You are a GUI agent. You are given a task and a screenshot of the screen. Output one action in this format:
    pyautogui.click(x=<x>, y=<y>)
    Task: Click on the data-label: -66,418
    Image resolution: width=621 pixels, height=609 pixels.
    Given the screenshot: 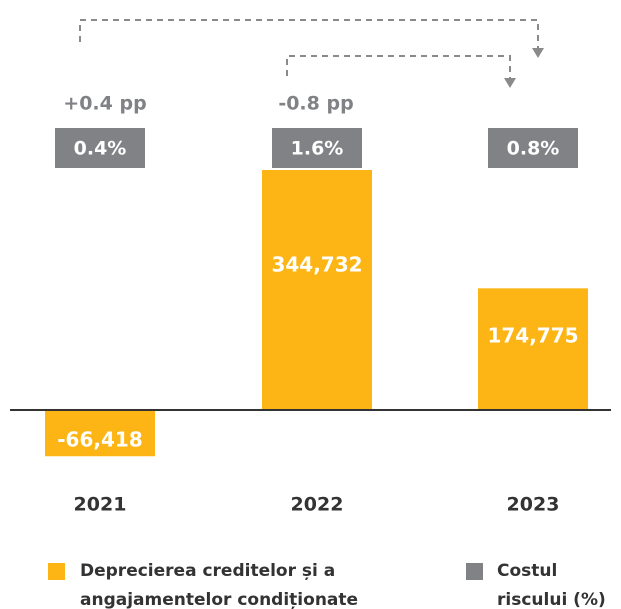 What is the action you would take?
    pyautogui.click(x=99, y=440)
    